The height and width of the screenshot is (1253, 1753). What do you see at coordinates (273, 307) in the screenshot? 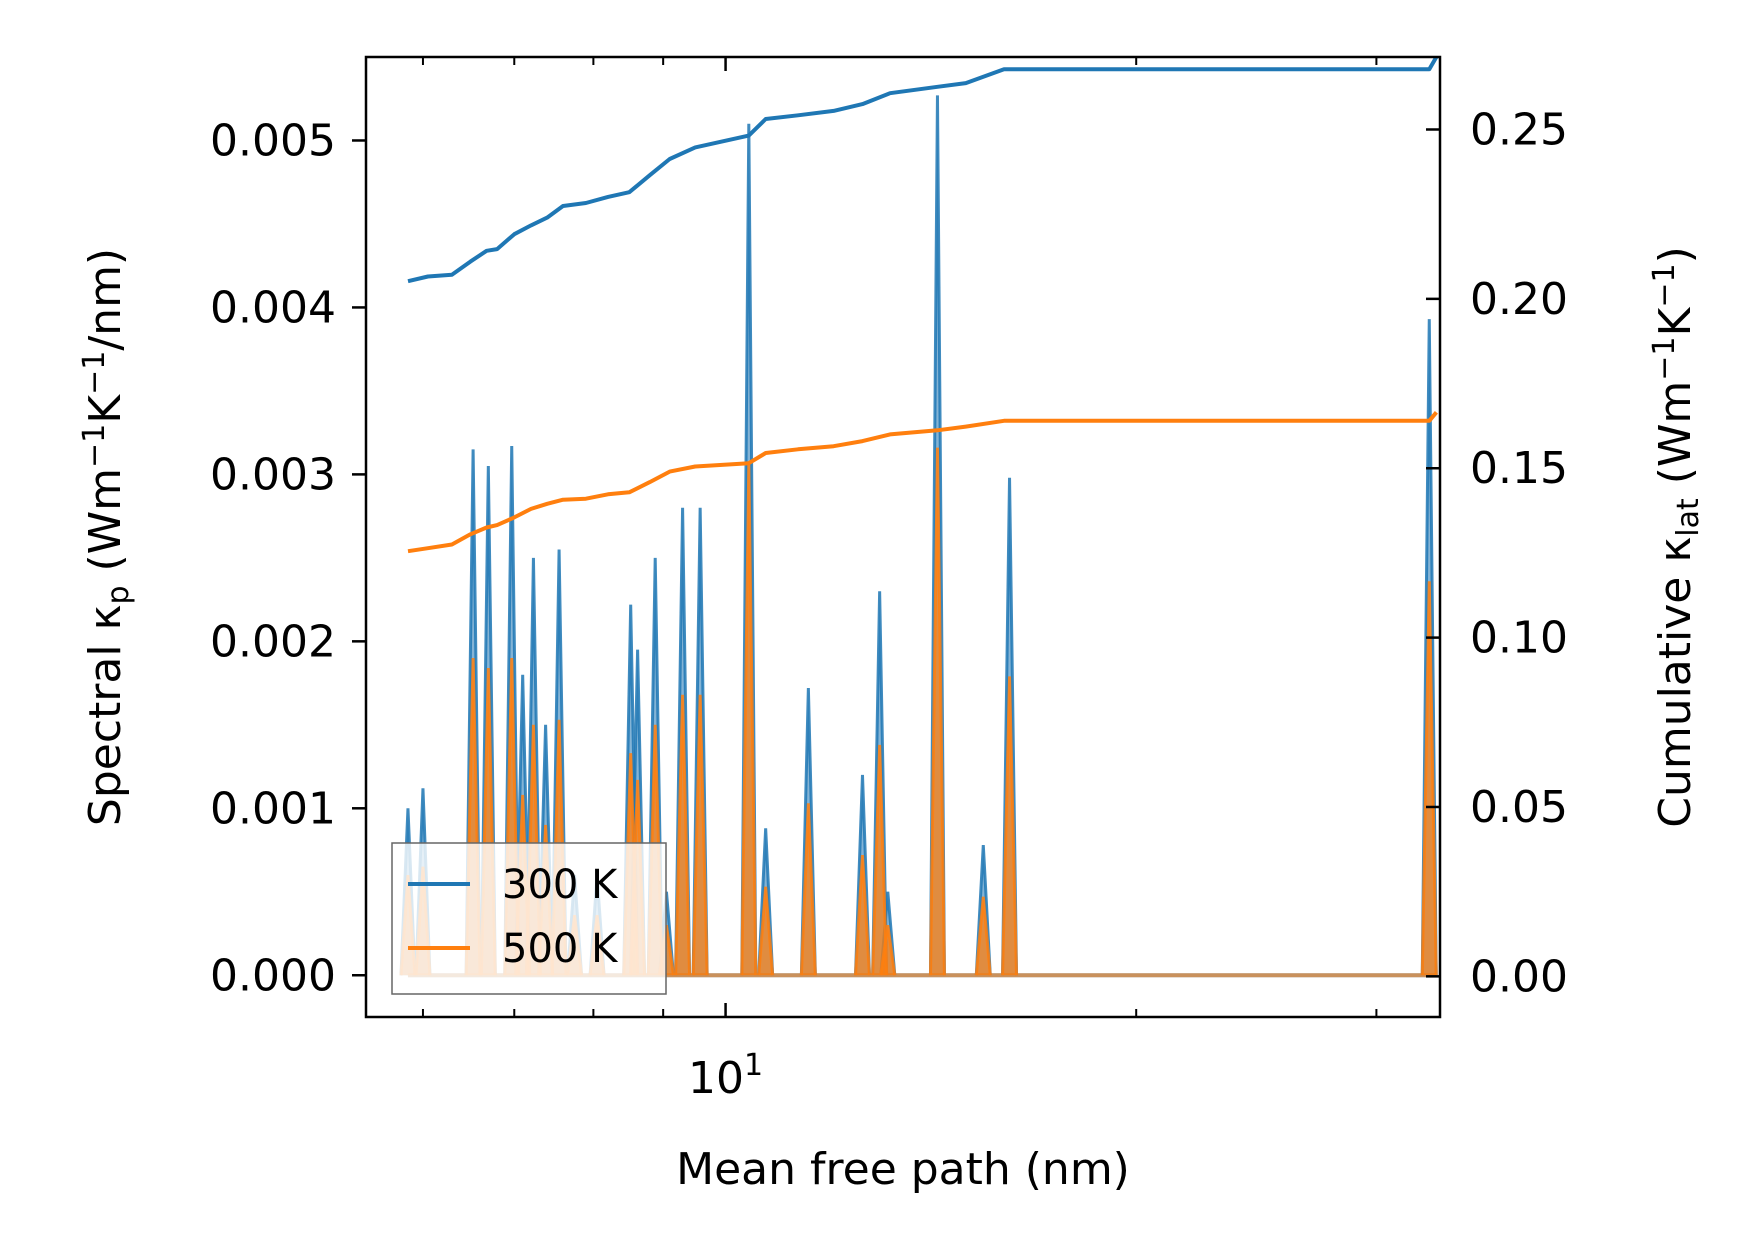
I see `left-tick-label-4: 0.004` at bounding box center [273, 307].